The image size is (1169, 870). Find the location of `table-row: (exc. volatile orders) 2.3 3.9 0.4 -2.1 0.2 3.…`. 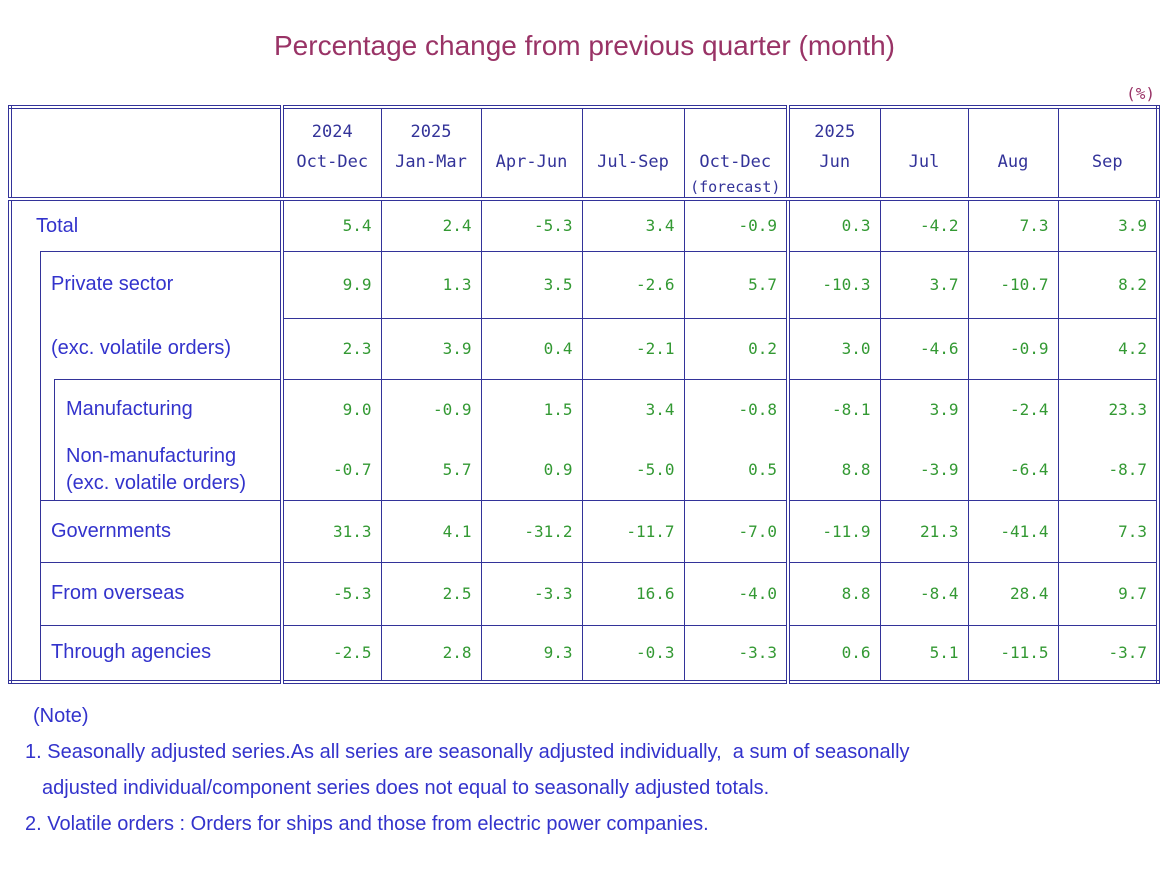

table-row: (exc. volatile orders) 2.3 3.9 0.4 -2.1 0.2 3.… is located at coordinates (584, 348).